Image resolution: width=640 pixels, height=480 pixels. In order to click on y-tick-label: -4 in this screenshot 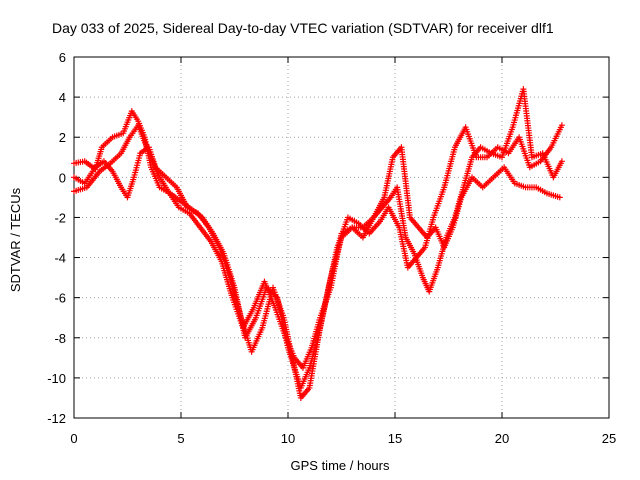, I will do `click(60, 258)`.